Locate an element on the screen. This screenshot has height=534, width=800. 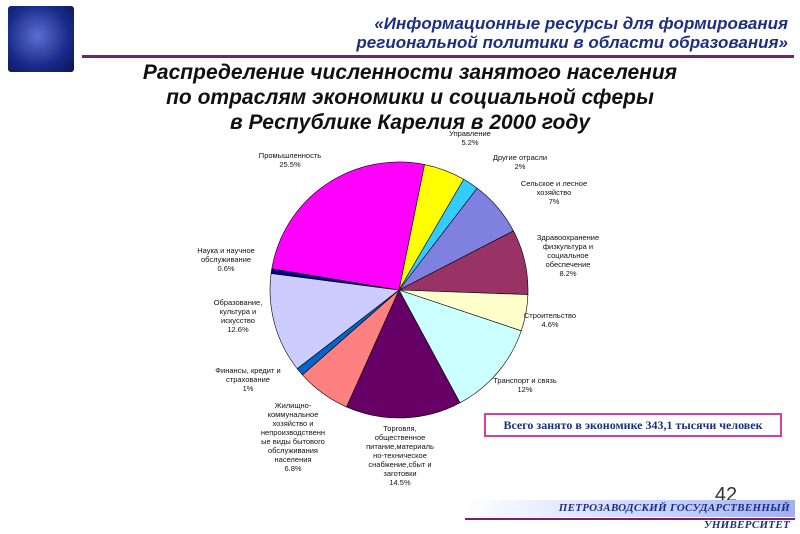
slice-label: Строительство 4.6% is located at coordinates (550, 320).